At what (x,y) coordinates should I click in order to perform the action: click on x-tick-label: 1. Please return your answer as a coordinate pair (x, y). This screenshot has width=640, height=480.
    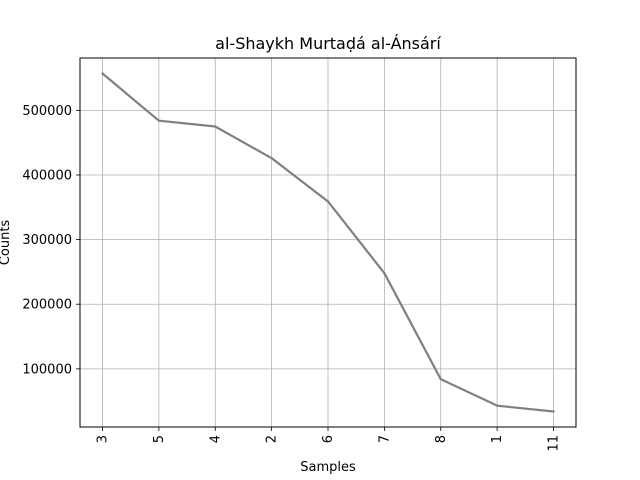
    Looking at the image, I should click on (497, 439).